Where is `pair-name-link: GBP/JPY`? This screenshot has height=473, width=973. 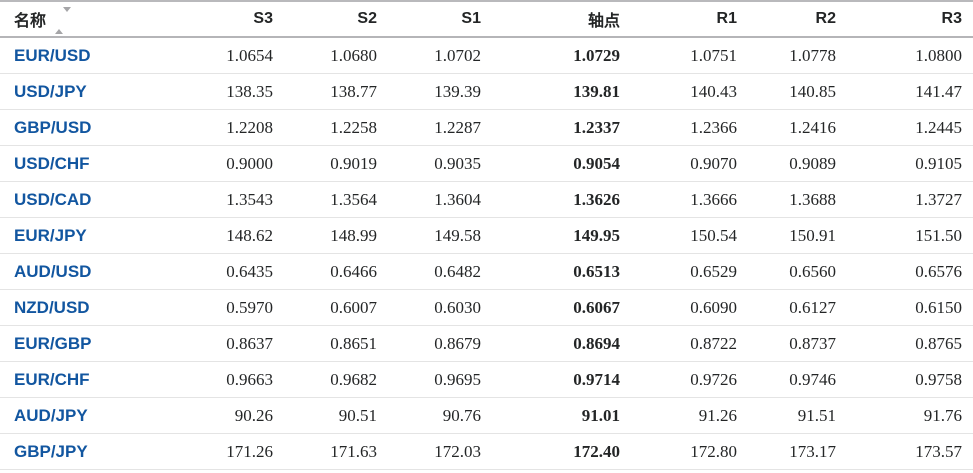 pair-name-link: GBP/JPY is located at coordinates (51, 451).